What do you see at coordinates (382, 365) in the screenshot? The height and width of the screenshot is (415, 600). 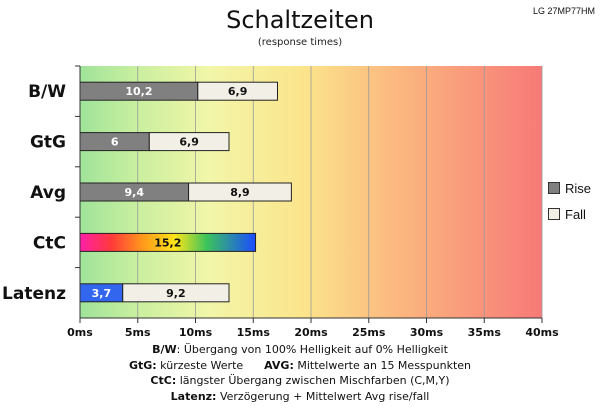 I see `note-avg-text: Mittelwerte an 15 Messpunkten` at bounding box center [382, 365].